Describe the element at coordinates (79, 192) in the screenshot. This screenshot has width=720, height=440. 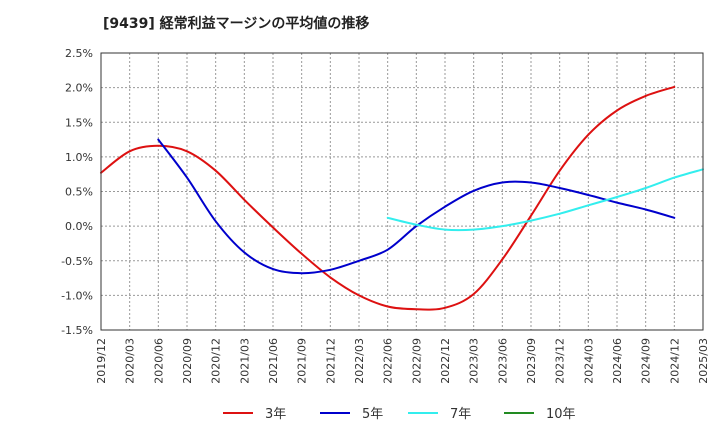
I see `y-tick-label: 0.5%` at that location.